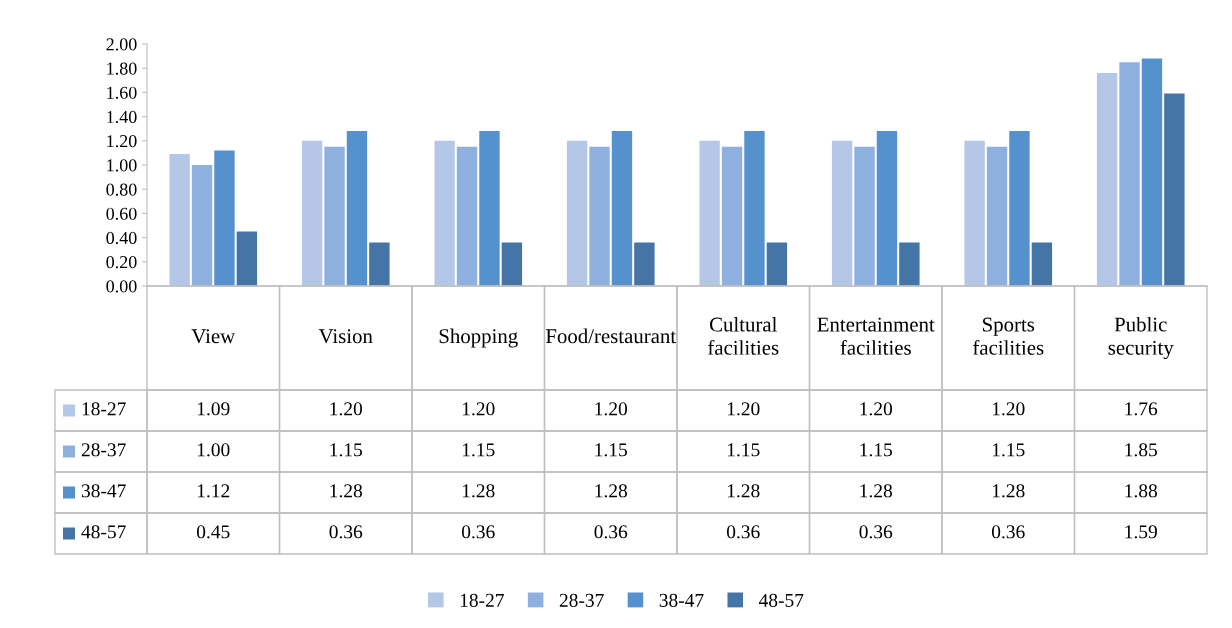 The width and height of the screenshot is (1232, 628). Describe the element at coordinates (345, 336) in the screenshot. I see `x-tick-label: Vision` at that location.